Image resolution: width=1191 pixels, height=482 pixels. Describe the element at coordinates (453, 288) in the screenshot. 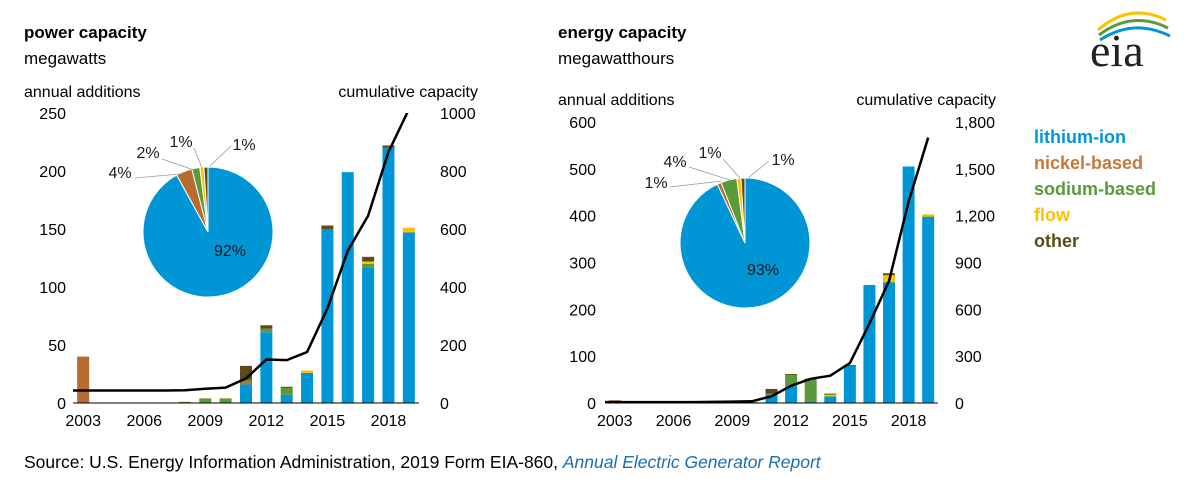

I see `chart1-right-tick-label: 400` at that location.